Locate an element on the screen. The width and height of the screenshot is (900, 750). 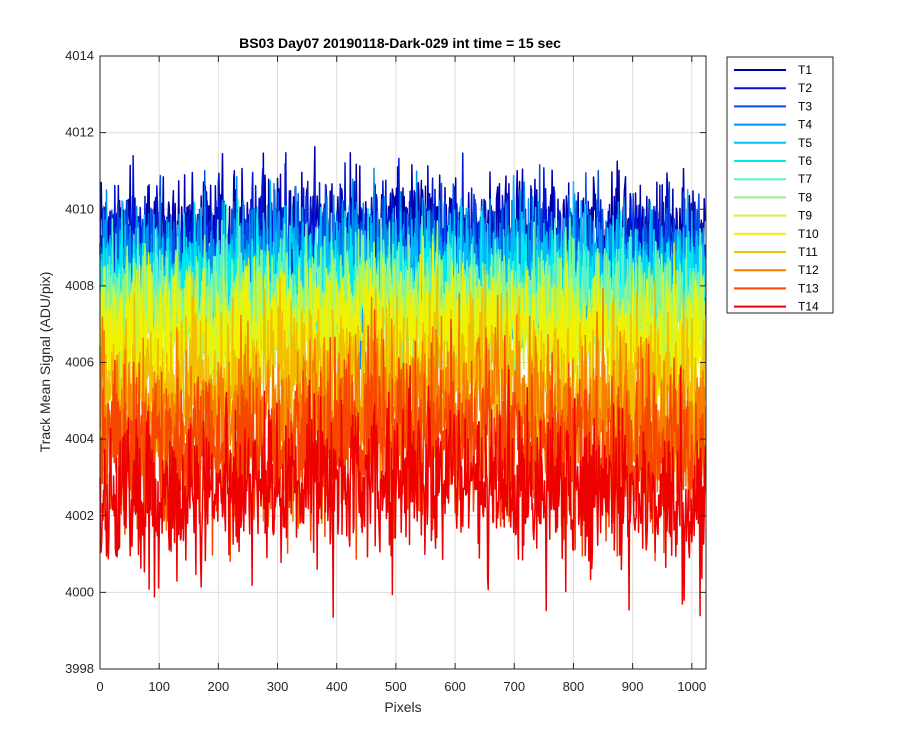
legend-label-t1: T1 is located at coordinates (805, 70).